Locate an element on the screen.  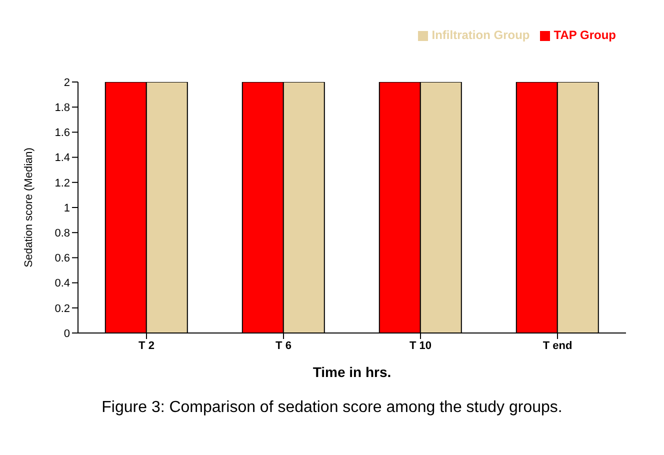
y-tick-label: 0.4 is located at coordinates (62, 284).